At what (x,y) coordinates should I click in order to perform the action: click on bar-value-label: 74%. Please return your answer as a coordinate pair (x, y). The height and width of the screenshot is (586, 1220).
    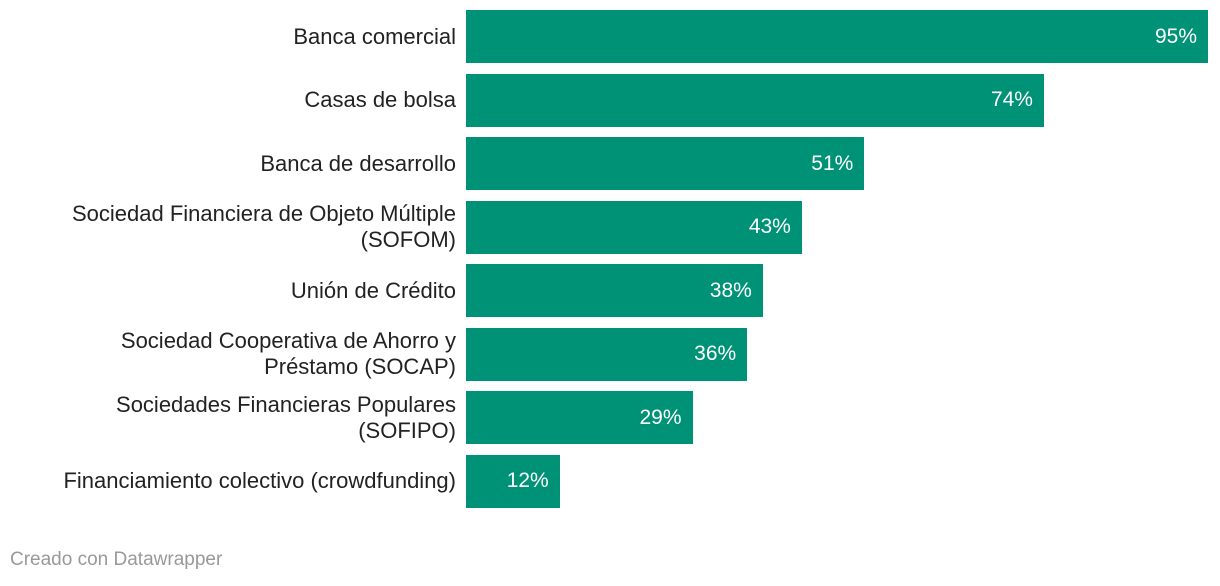
    Looking at the image, I should click on (1011, 99).